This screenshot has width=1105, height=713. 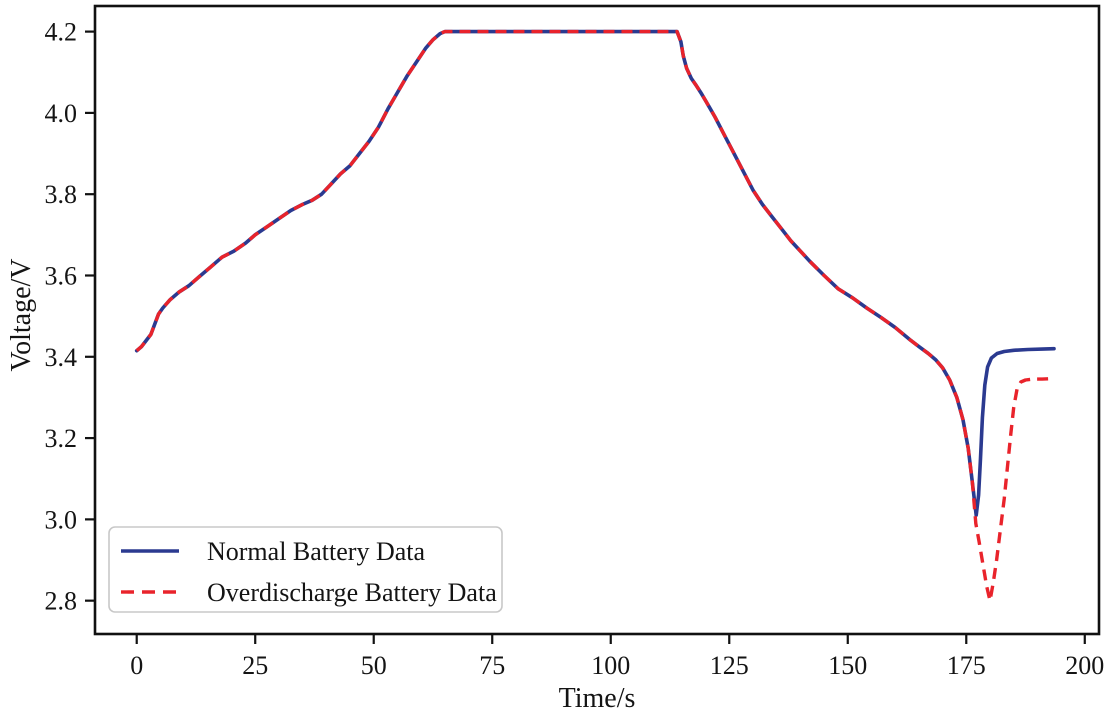 What do you see at coordinates (729, 665) in the screenshot?
I see `x-tick-label: 125` at bounding box center [729, 665].